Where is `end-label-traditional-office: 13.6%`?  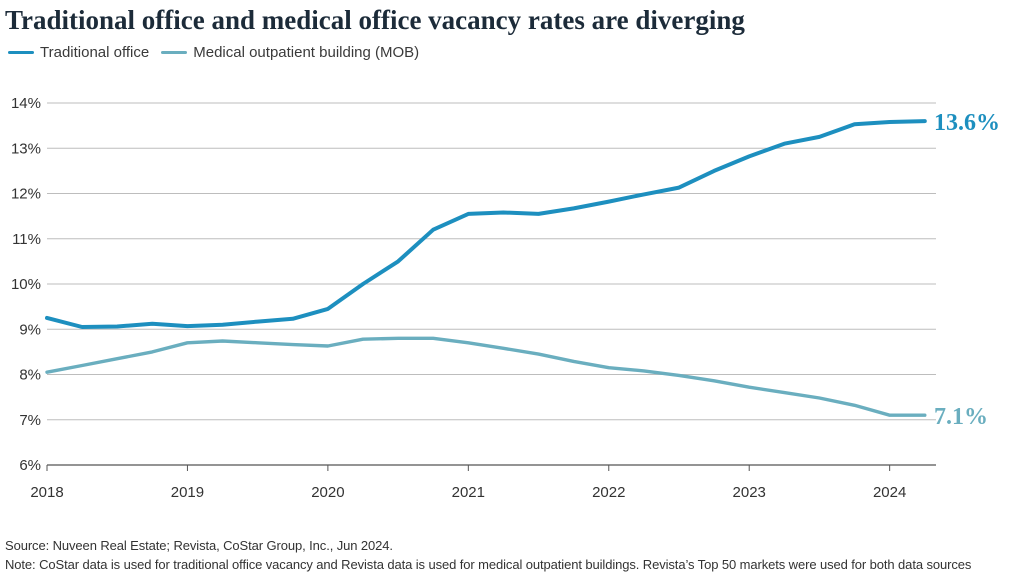
end-label-traditional-office: 13.6% is located at coordinates (967, 123).